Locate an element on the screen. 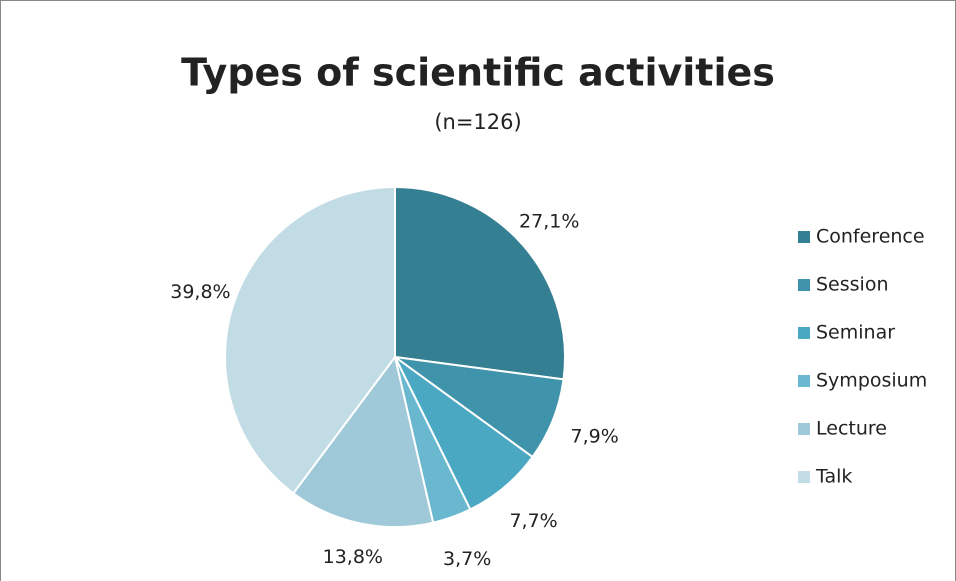 The height and width of the screenshot is (581, 956). data-label: 39,8% is located at coordinates (200, 292).